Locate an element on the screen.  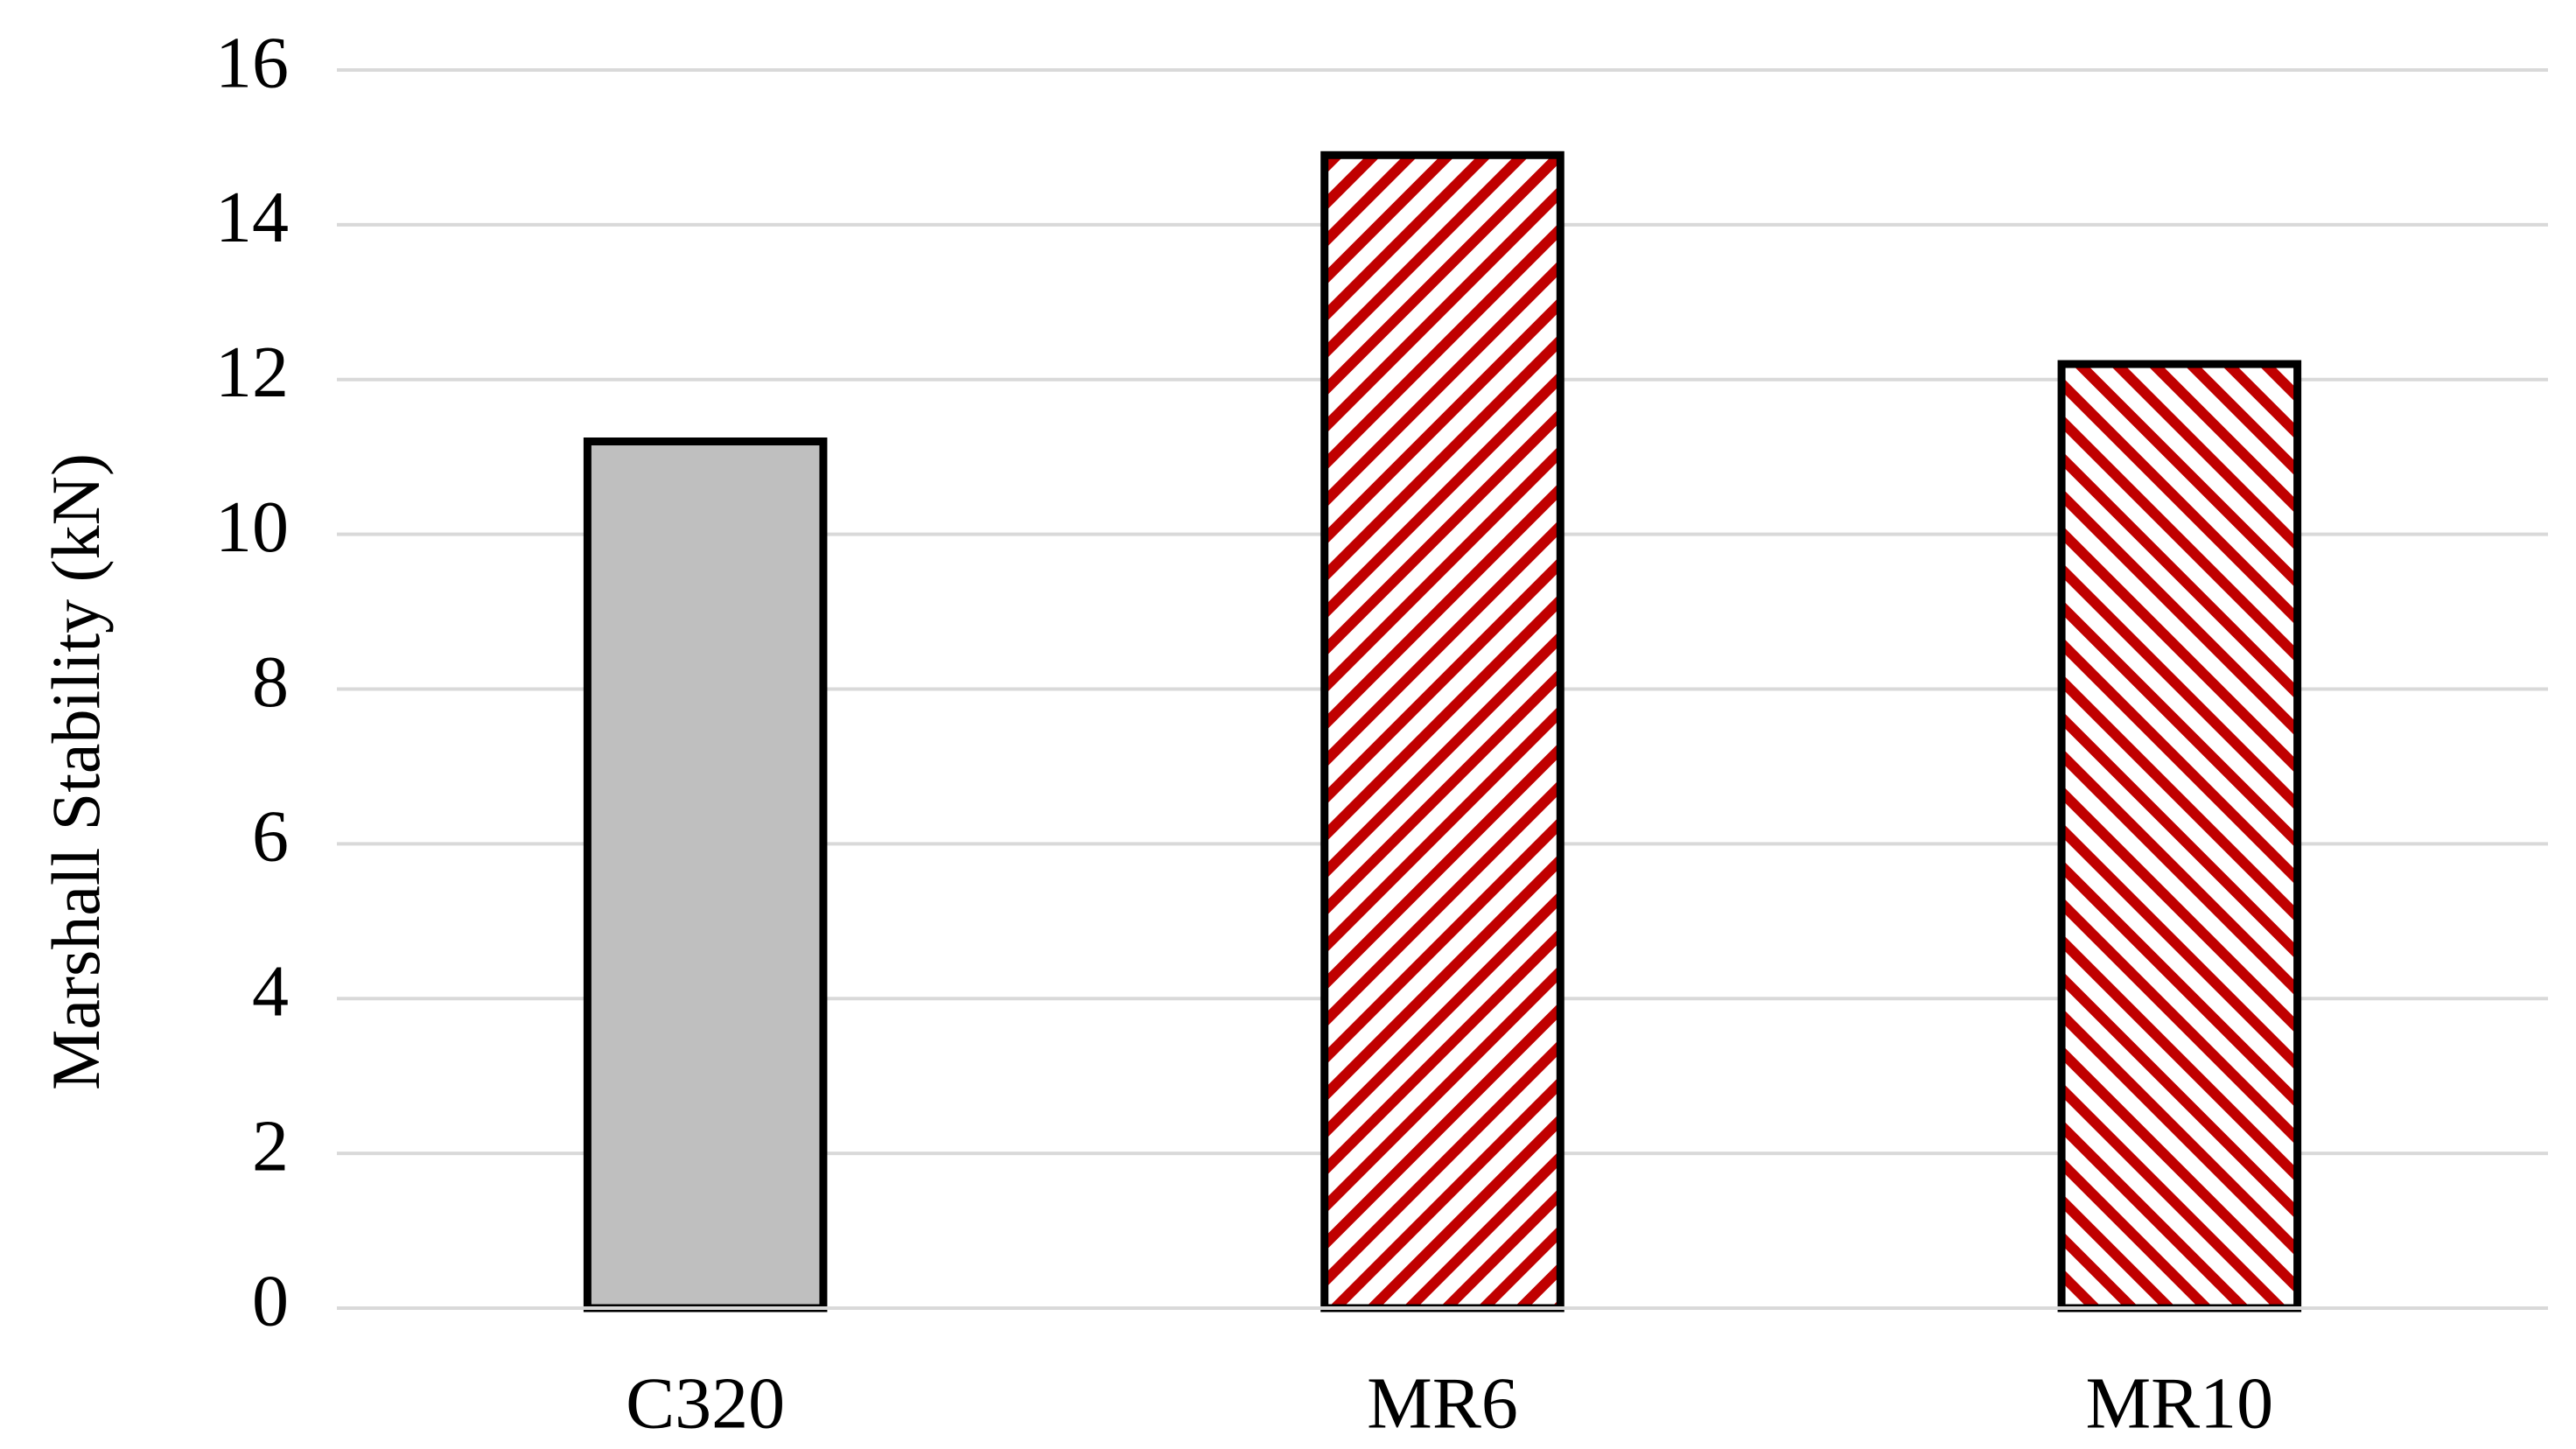
y-tick-label: 8 is located at coordinates (270, 682).